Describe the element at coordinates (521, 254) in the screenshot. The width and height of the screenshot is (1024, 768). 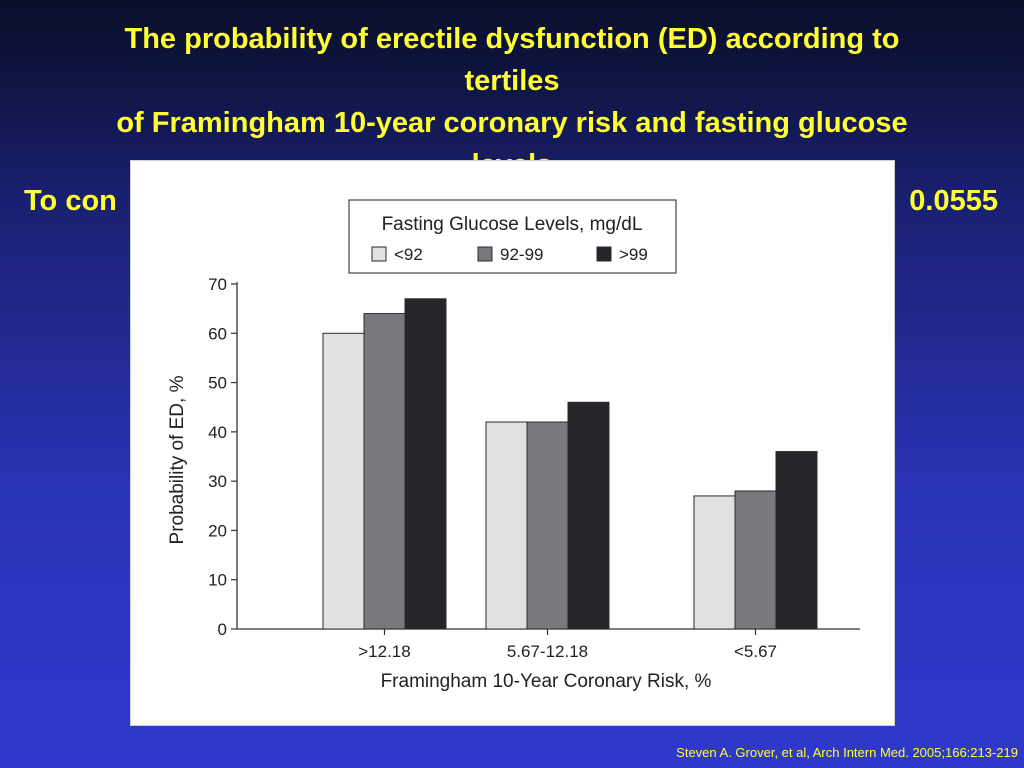
I see `legend-label: 92-99` at that location.